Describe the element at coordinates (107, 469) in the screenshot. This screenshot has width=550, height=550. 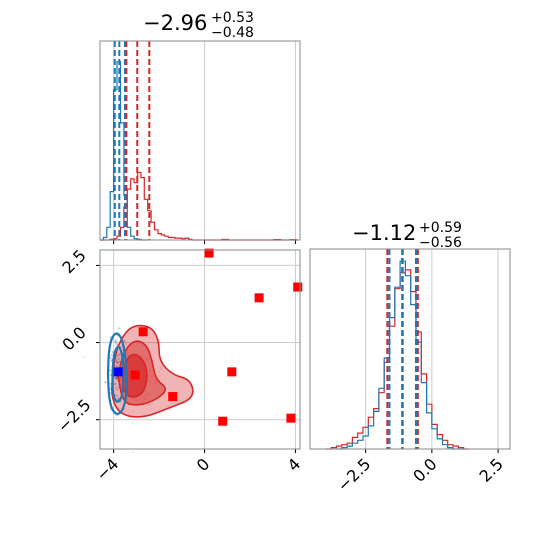
I see `joint-x-tick-label: −4` at that location.